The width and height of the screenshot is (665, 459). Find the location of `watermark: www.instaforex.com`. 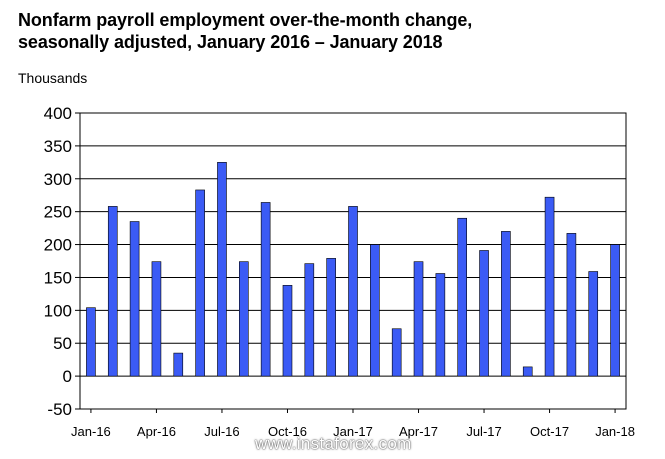

watermark: www.instaforex.com is located at coordinates (333, 443).